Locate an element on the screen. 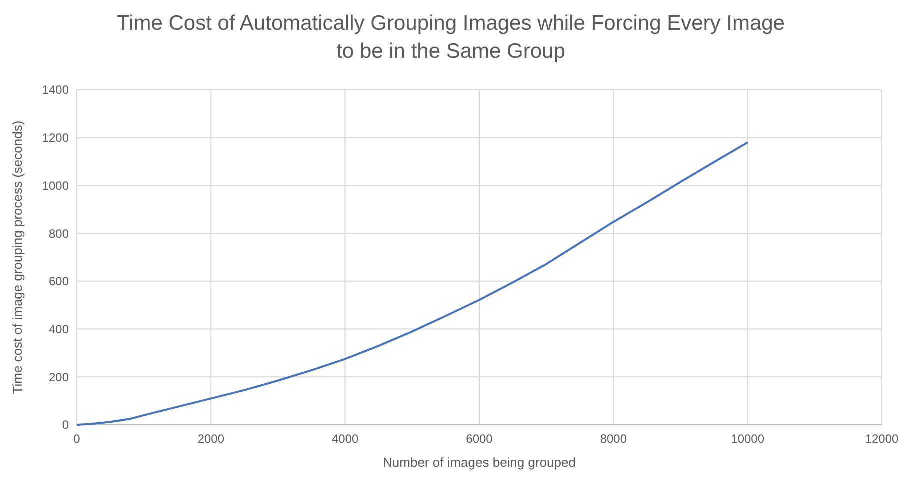 The height and width of the screenshot is (479, 902). y-tick-label: 1400 is located at coordinates (56, 90).